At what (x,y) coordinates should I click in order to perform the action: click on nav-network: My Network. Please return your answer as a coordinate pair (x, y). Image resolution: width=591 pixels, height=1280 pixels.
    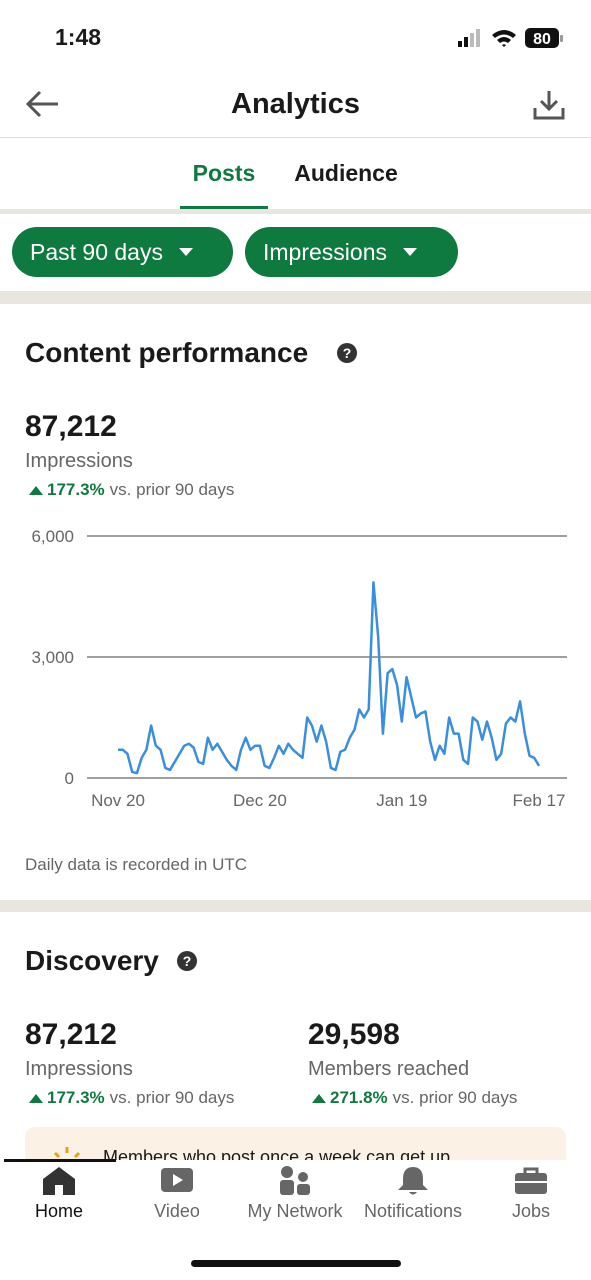
    Looking at the image, I should click on (295, 1193).